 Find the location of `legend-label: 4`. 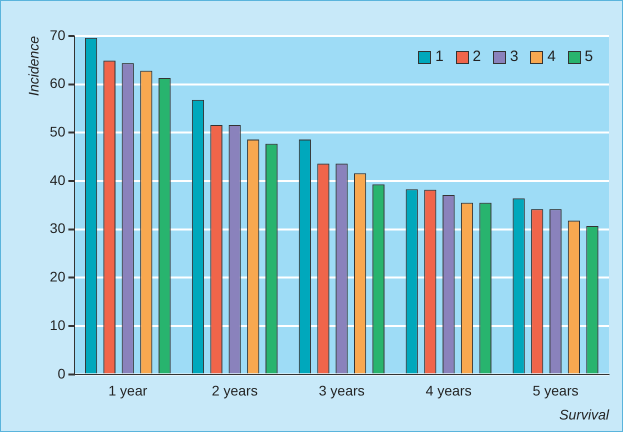

legend-label: 4 is located at coordinates (551, 56).